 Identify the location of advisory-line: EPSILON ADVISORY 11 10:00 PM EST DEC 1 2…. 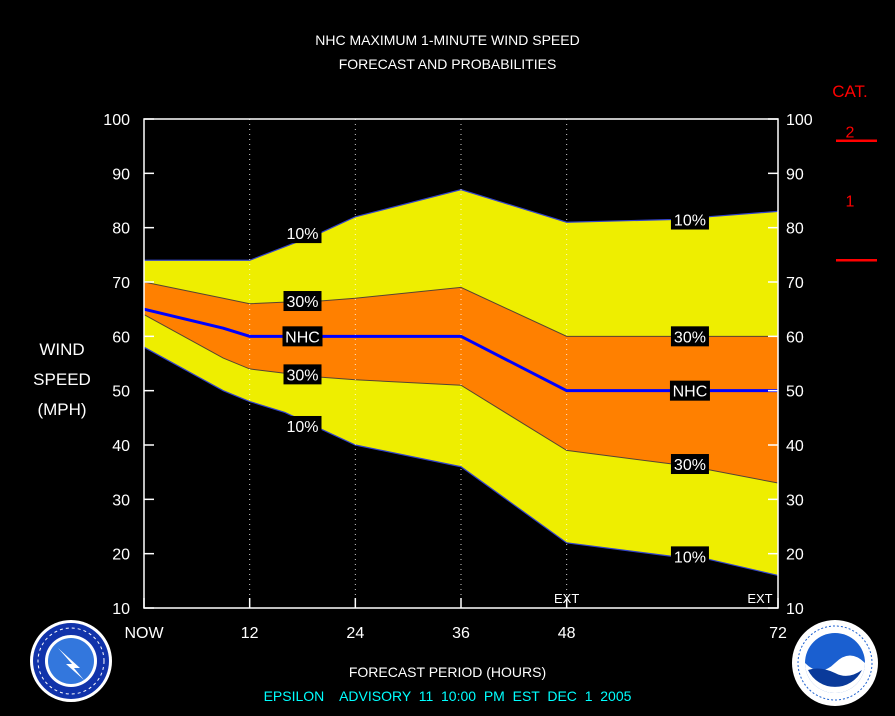
(447, 696).